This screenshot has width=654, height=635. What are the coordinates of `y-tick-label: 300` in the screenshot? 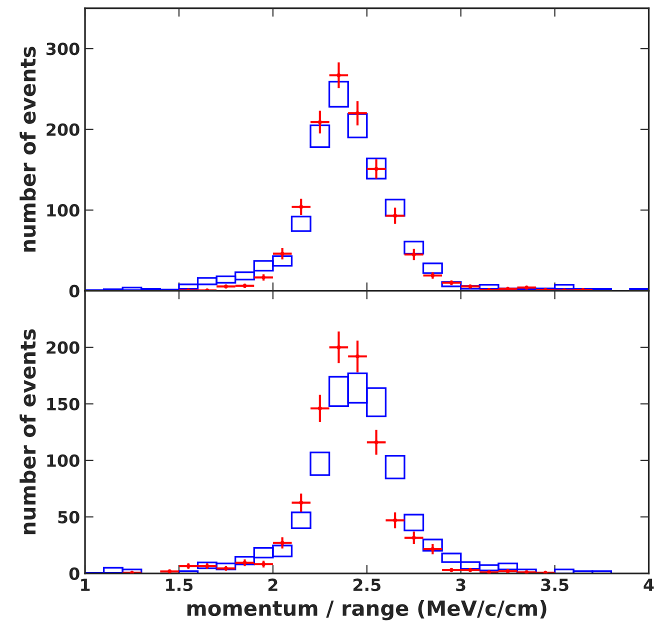 It's located at (63, 49).